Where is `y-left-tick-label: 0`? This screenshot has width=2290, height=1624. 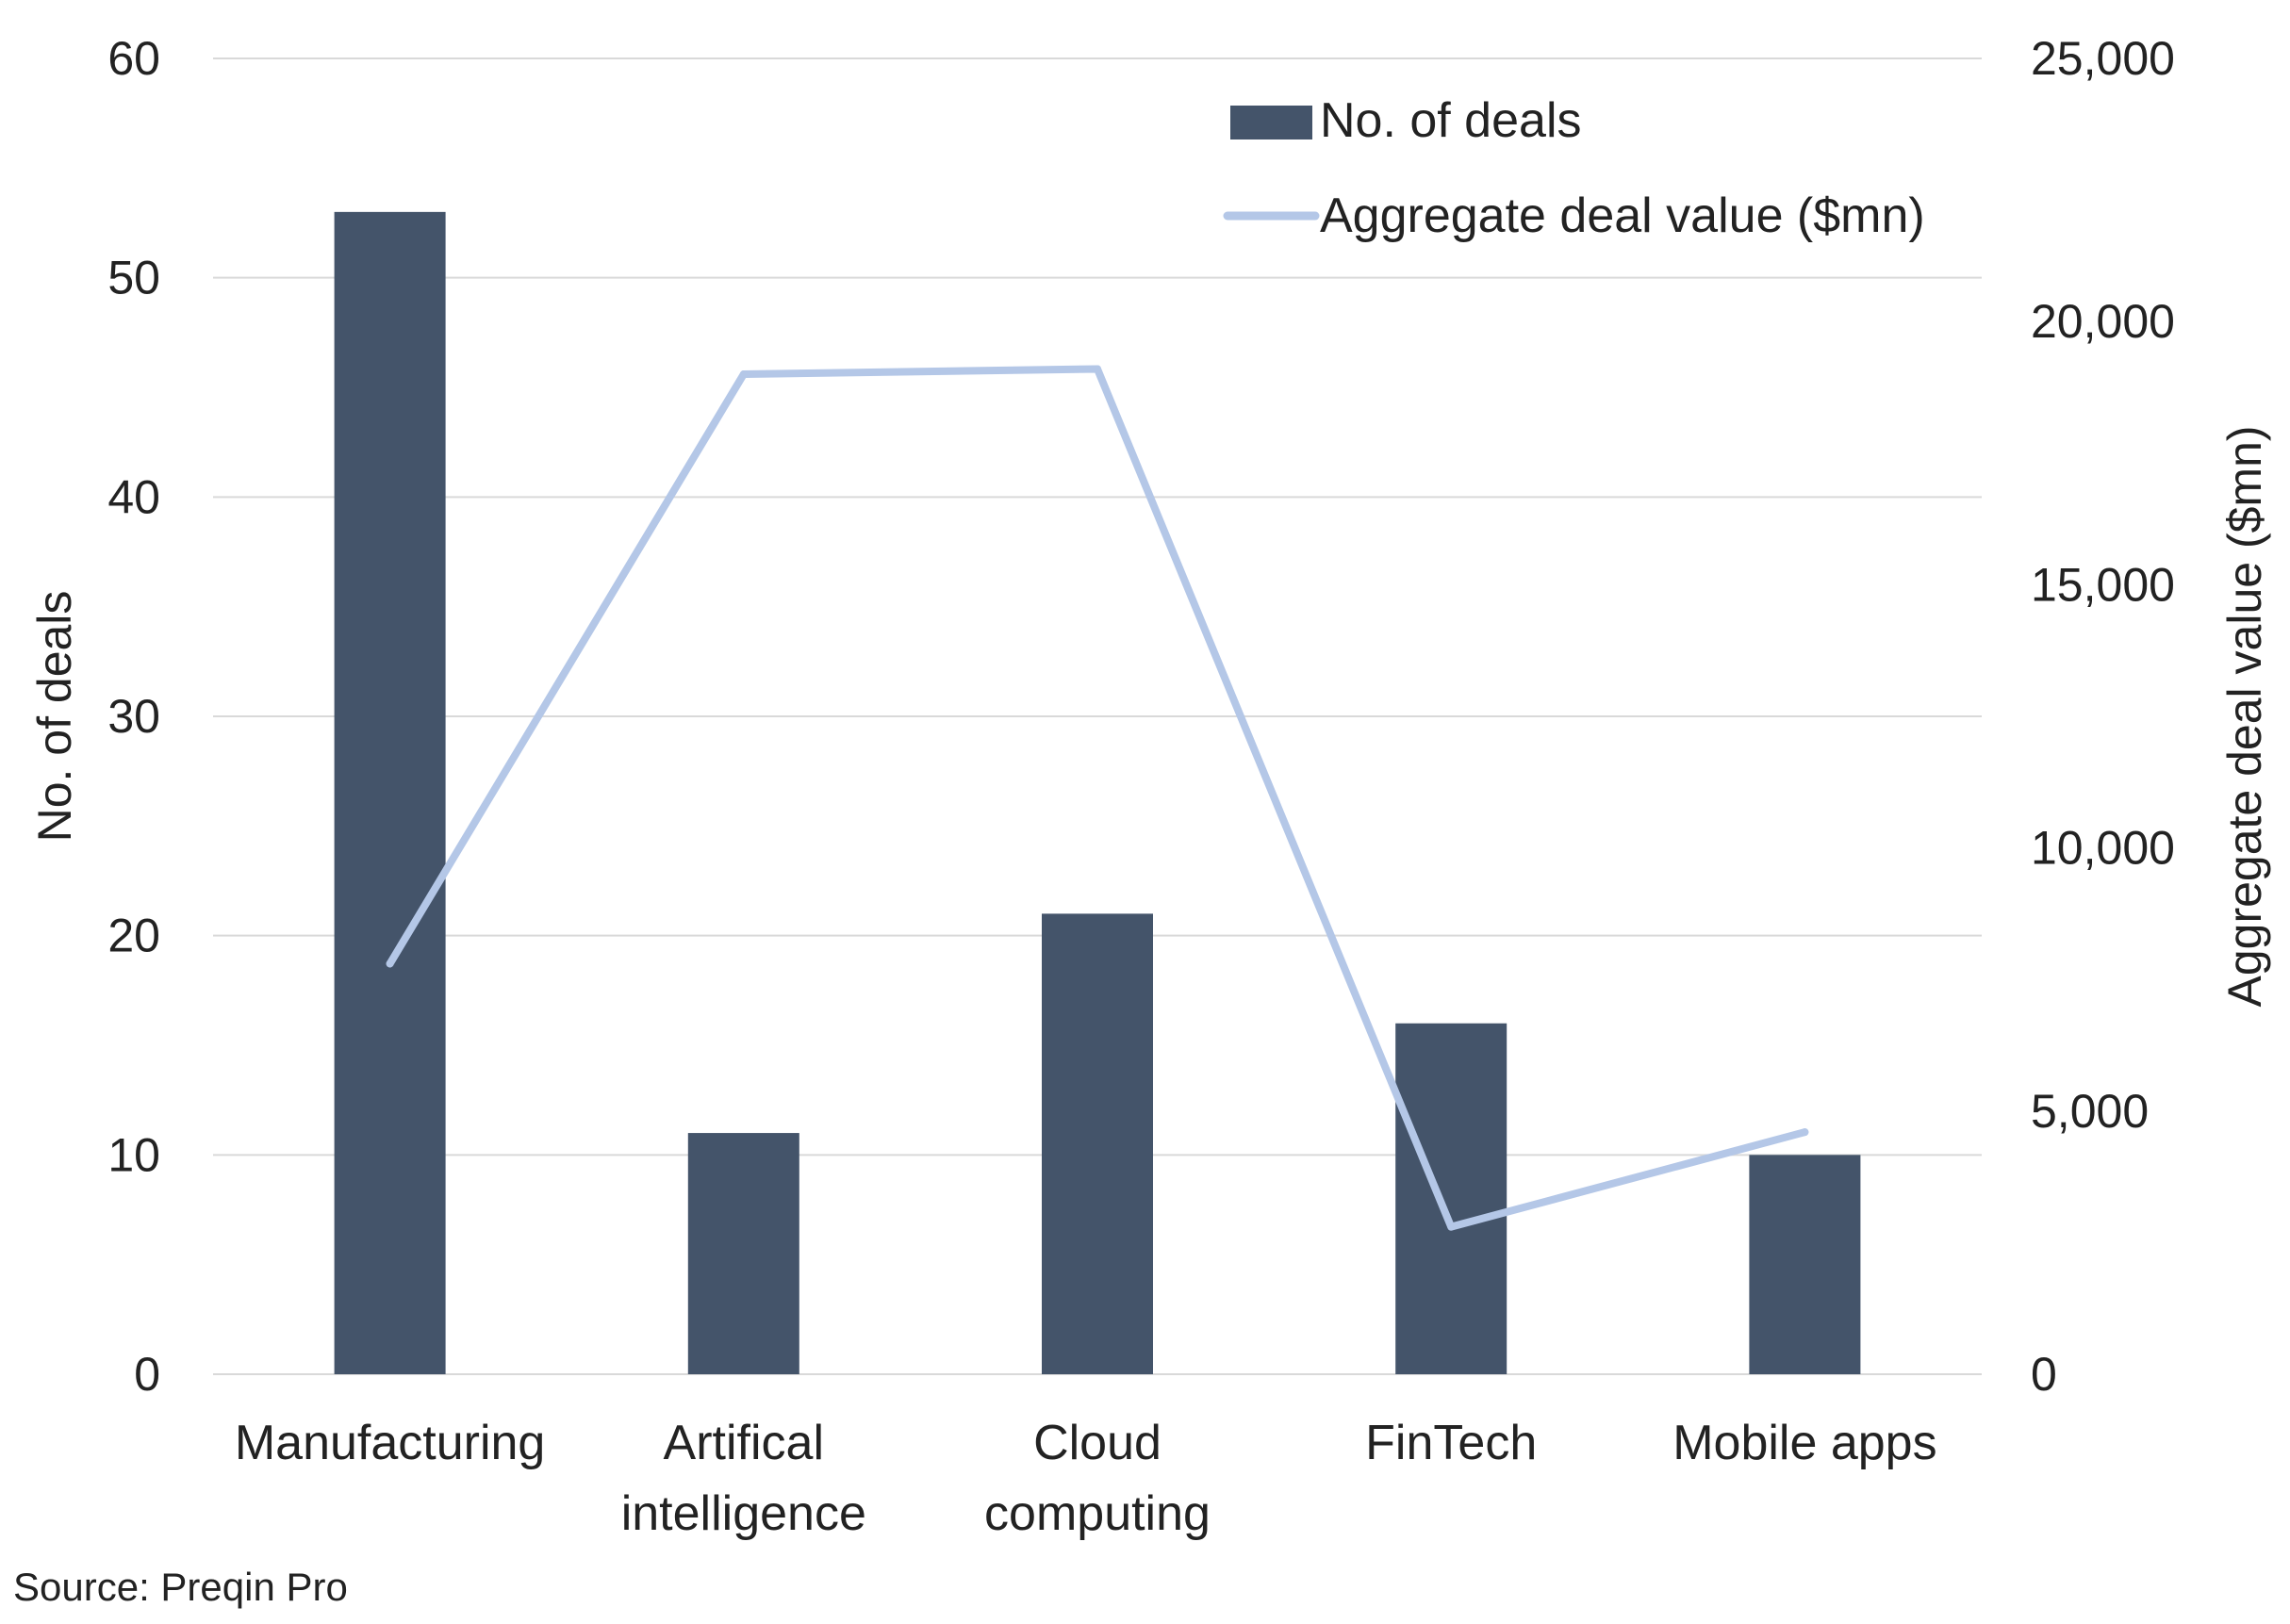 y-left-tick-label: 0 is located at coordinates (147, 1374).